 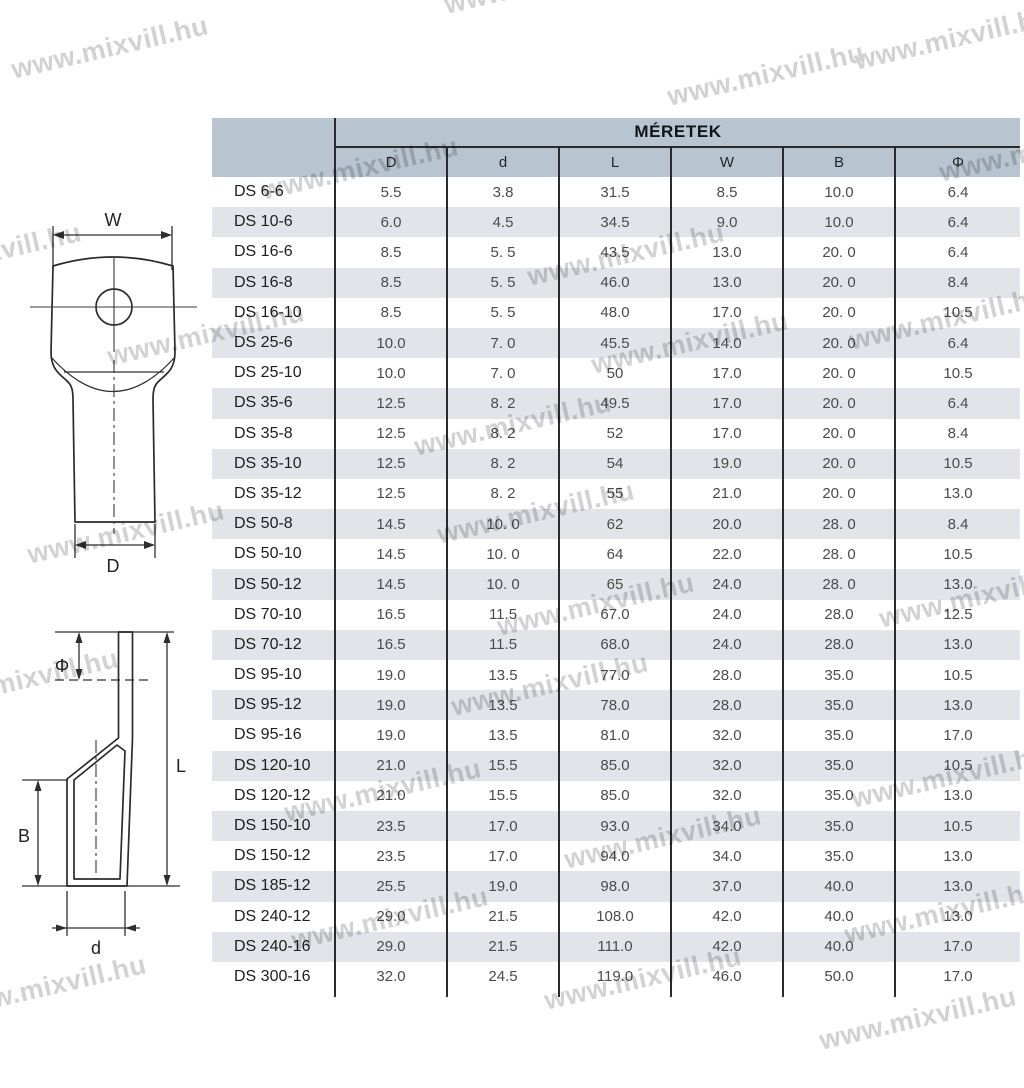 What do you see at coordinates (616, 584) in the screenshot?
I see `table-row: DS 50-12 14.5 10. 0 65 24.0 28. 0 13.0` at bounding box center [616, 584].